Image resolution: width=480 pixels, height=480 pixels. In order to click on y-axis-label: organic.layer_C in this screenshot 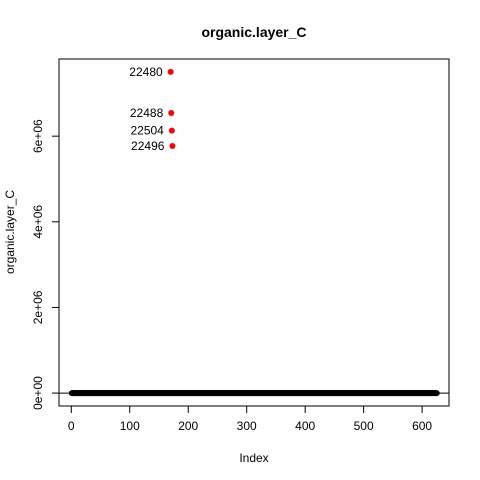, I will do `click(10, 232)`.